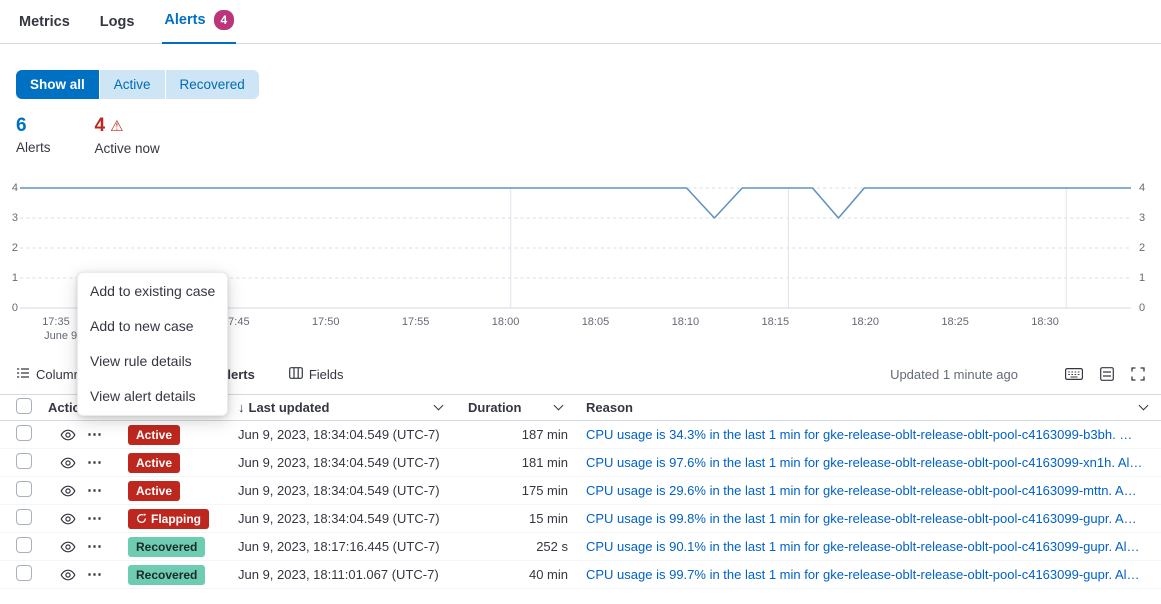 This screenshot has width=1161, height=604. What do you see at coordinates (127, 135) in the screenshot?
I see `stat-active-now: 4 ⚠ Active now` at bounding box center [127, 135].